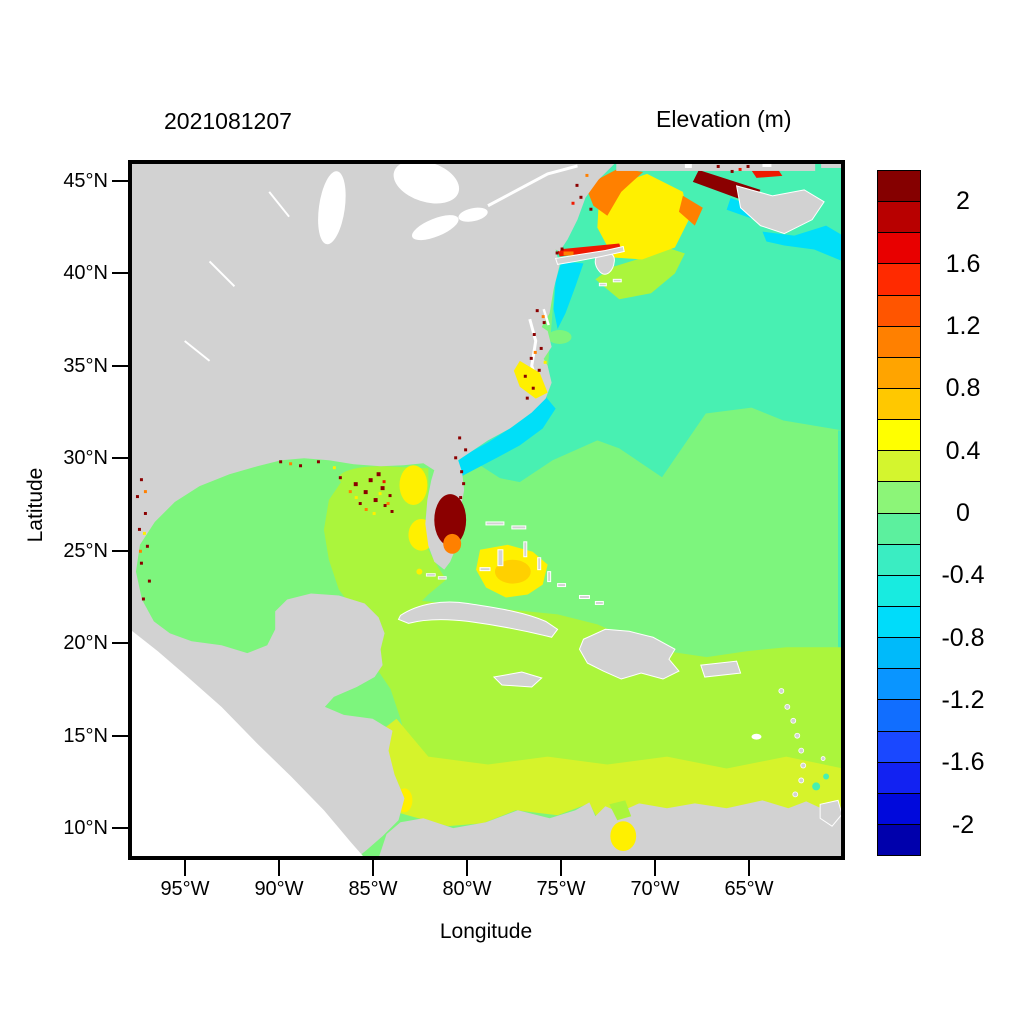 The image size is (1024, 1024). I want to click on south-florida-hotspot, so click(441, 537).